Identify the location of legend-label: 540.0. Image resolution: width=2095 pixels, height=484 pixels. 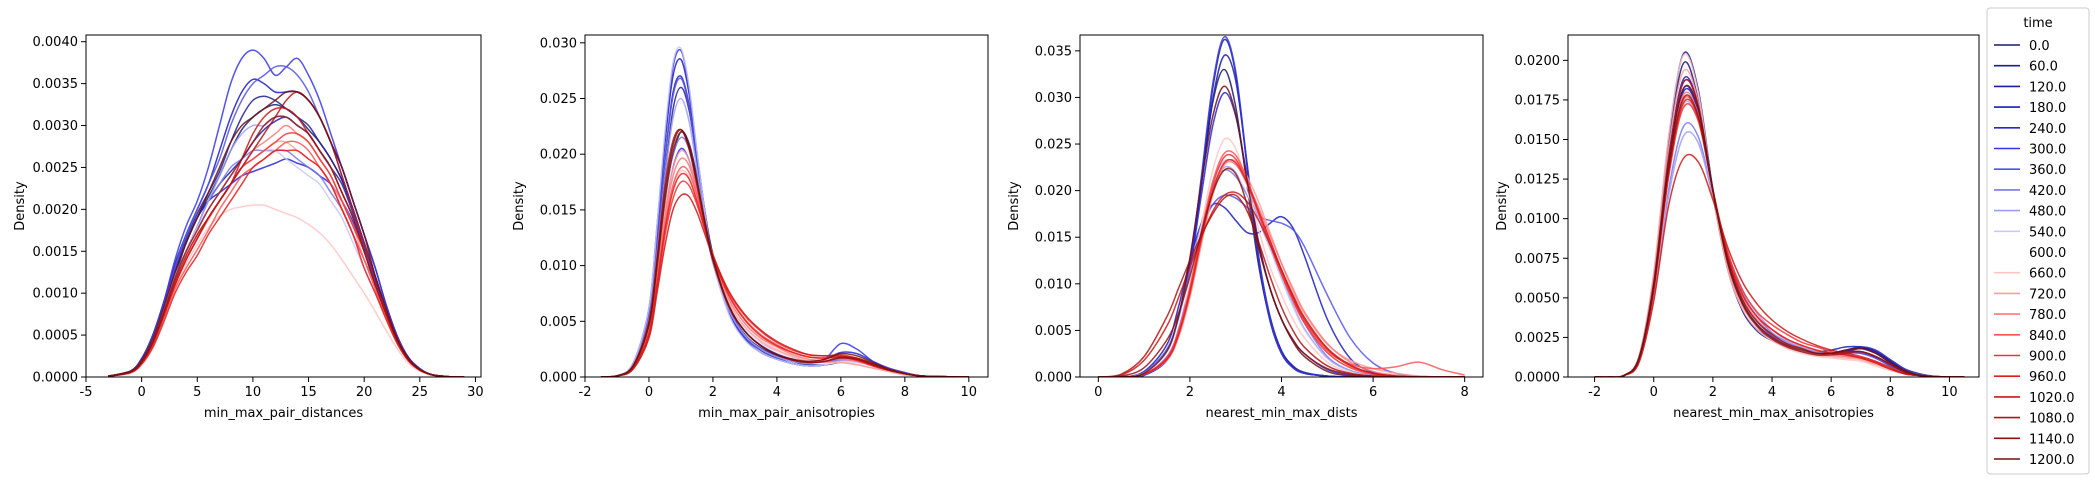
(2047, 232).